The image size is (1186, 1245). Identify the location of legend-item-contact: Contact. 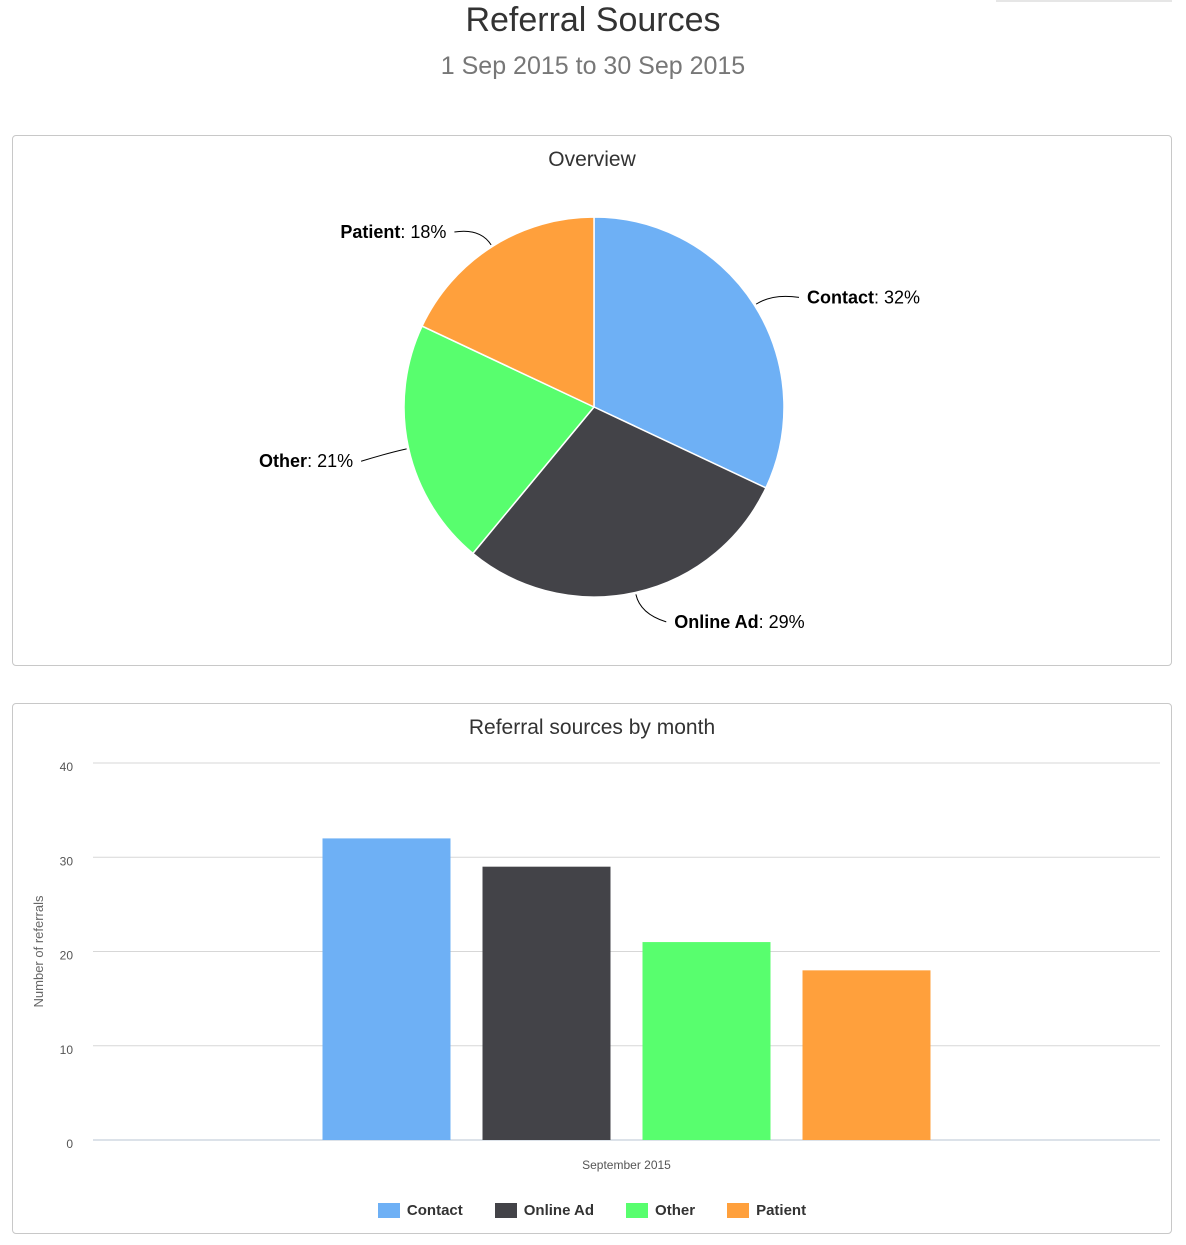
(420, 1210).